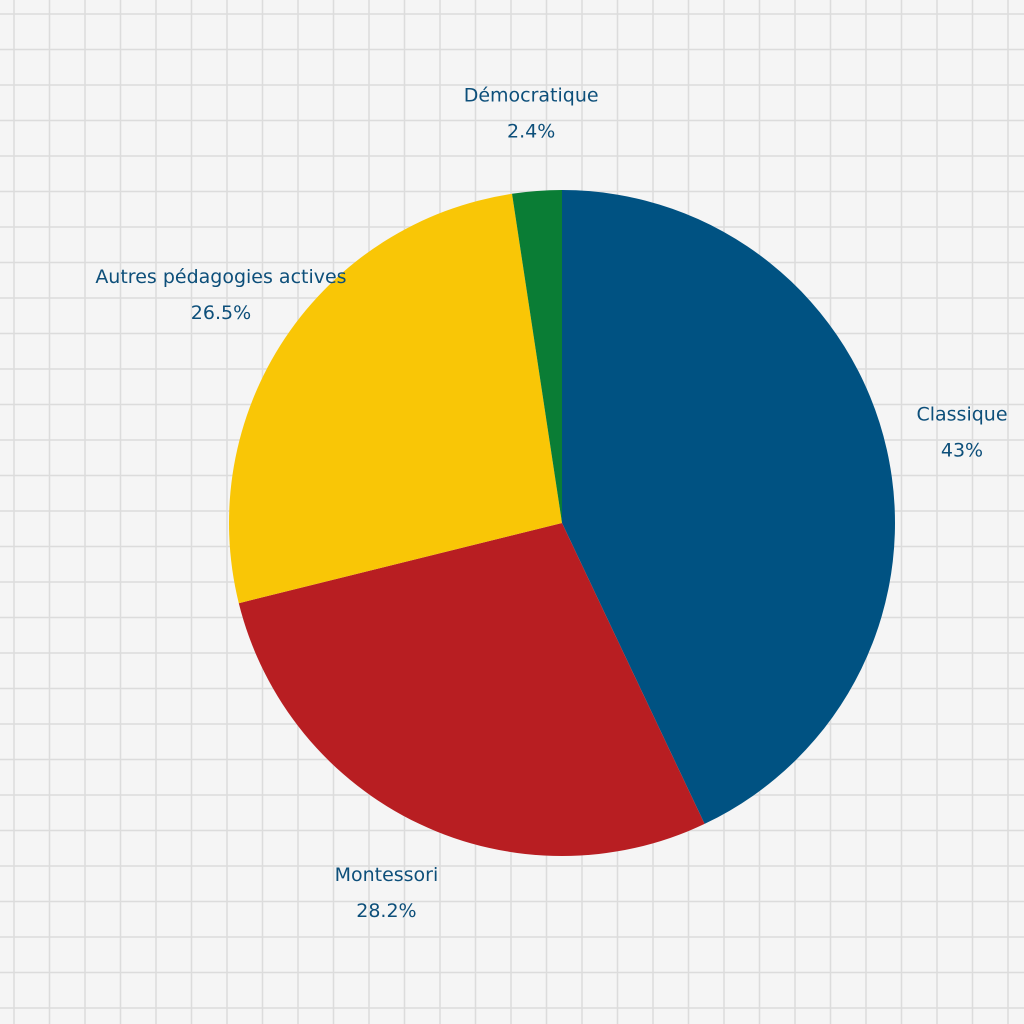 This screenshot has height=1024, width=1024. I want to click on slice-value-label: 26.5%, so click(221, 313).